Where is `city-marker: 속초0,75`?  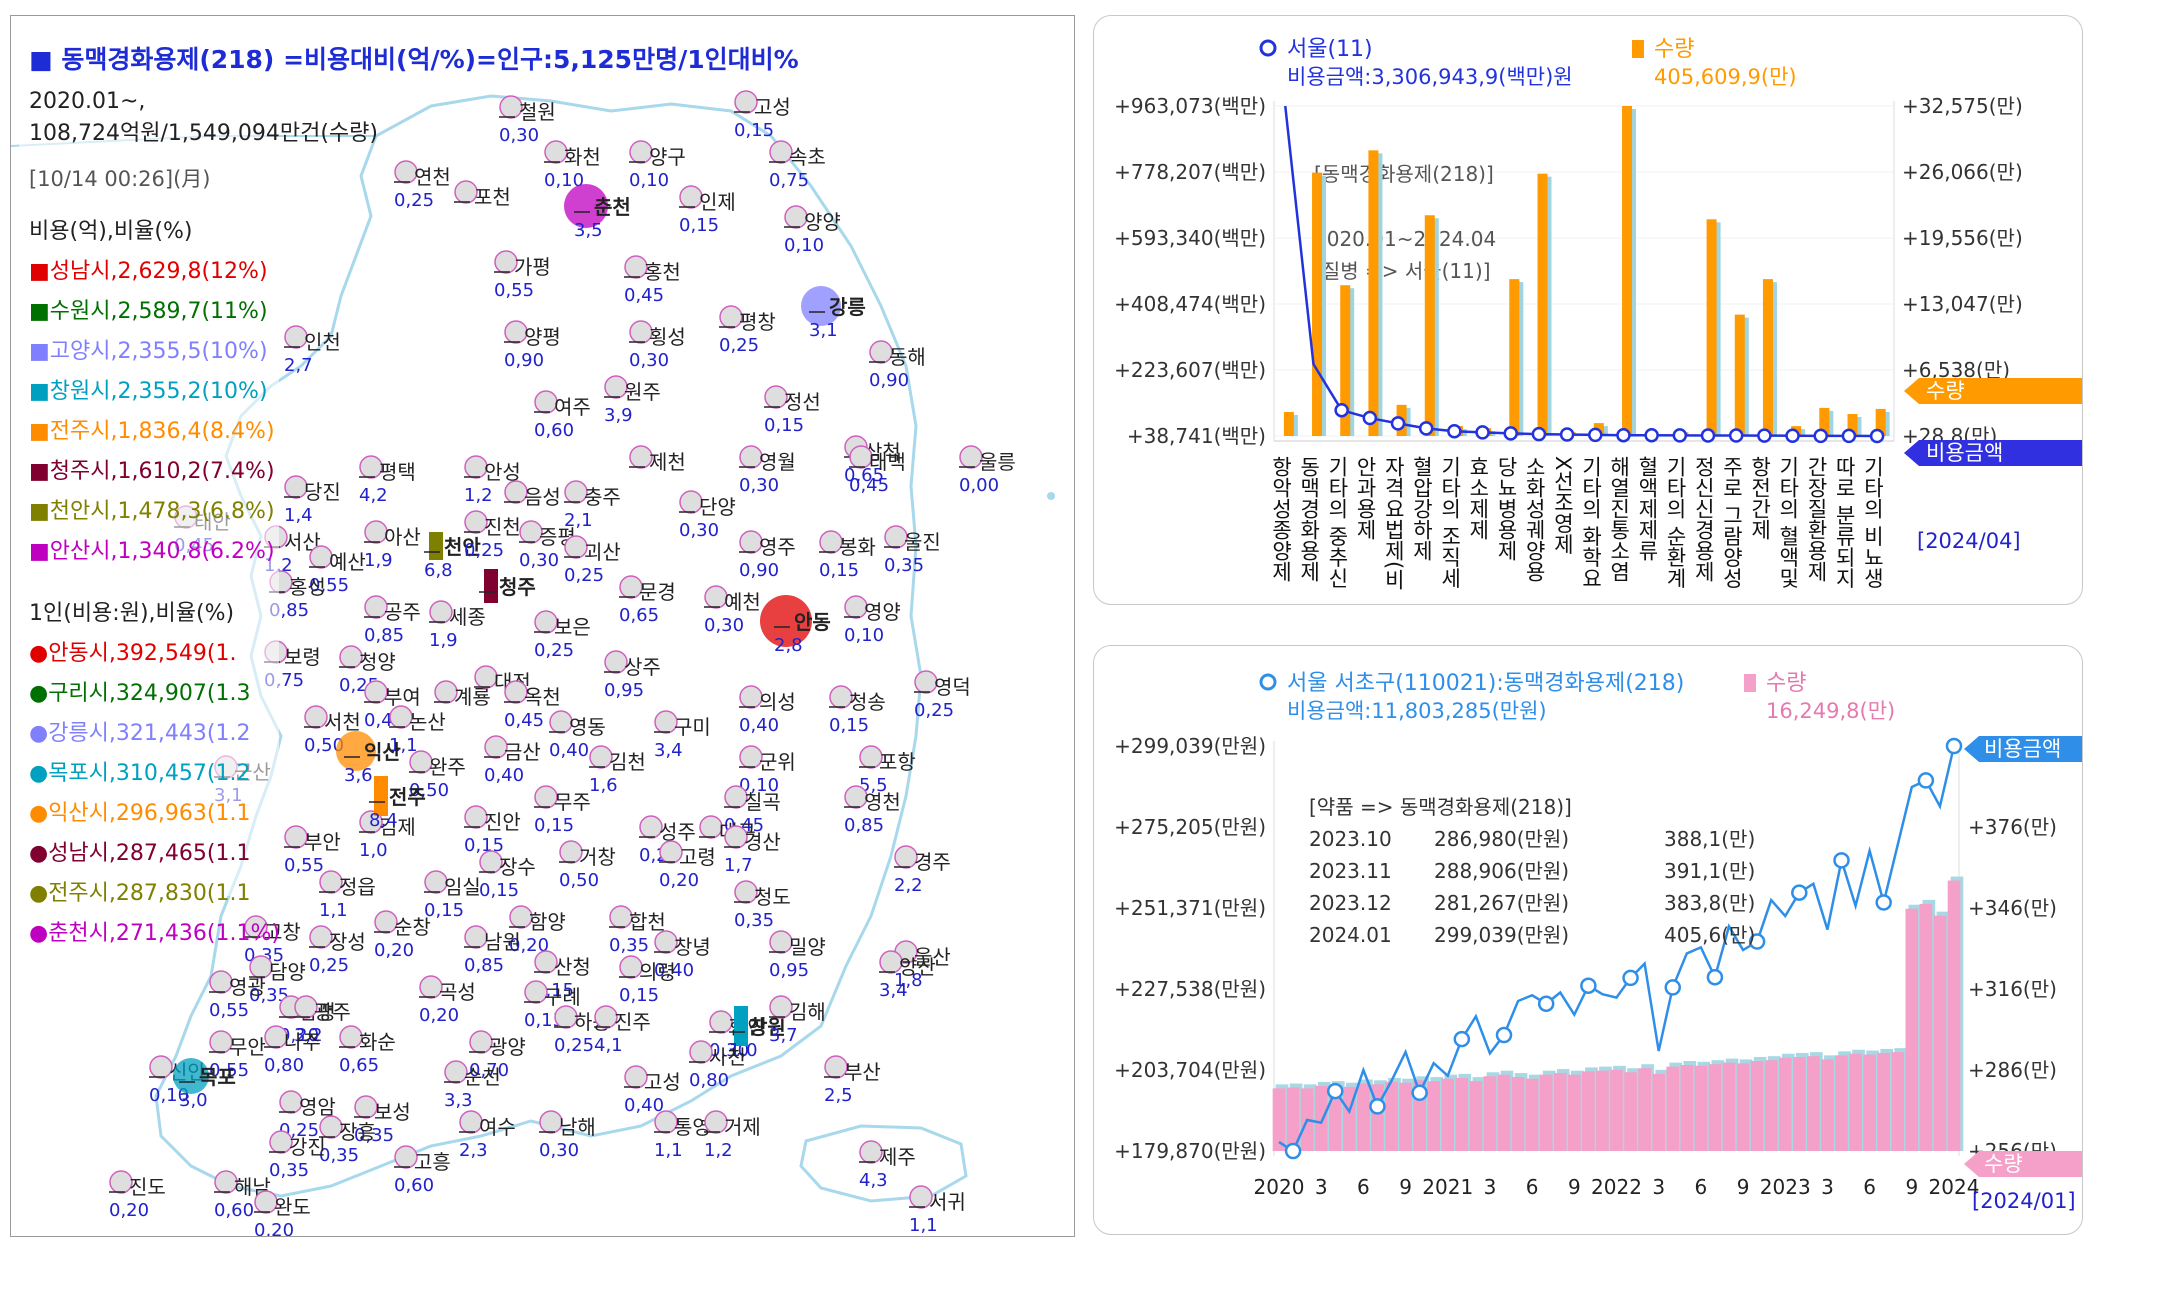 city-marker: 속초0,75 is located at coordinates (797, 165).